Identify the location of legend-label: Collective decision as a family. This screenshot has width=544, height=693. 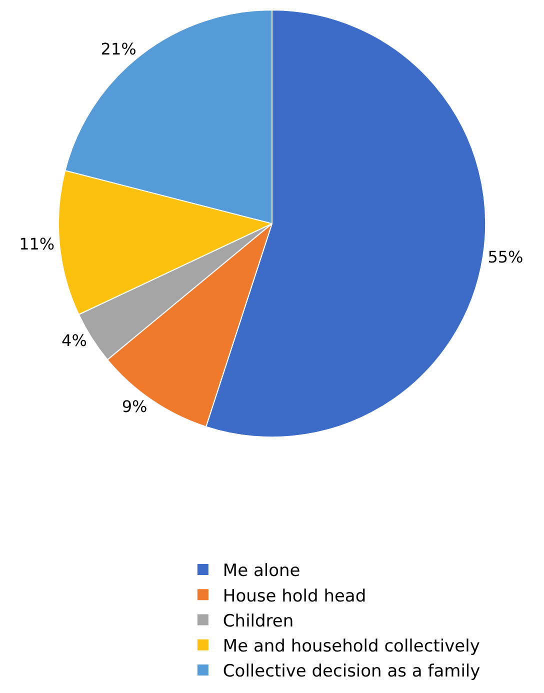
(351, 672).